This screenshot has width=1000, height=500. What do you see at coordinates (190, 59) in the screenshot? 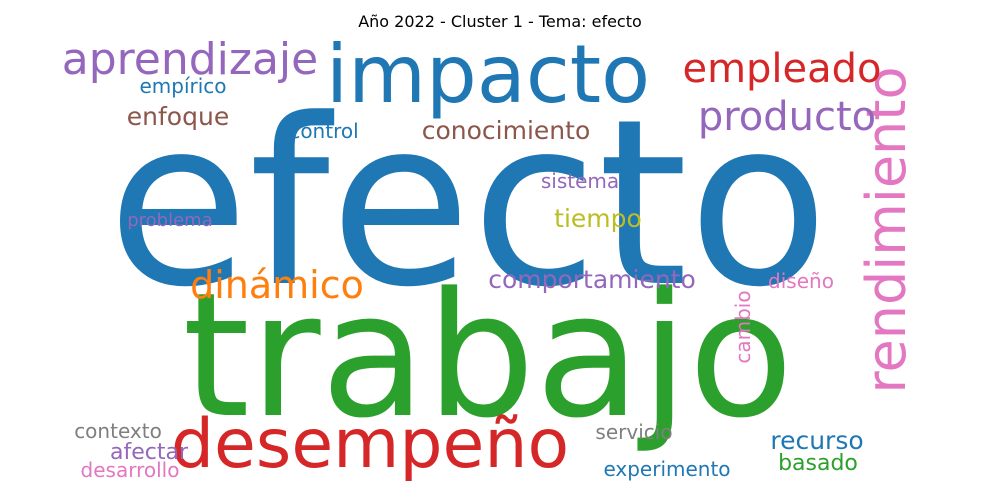
I see `word-aprendizaje: aprendizaje` at bounding box center [190, 59].